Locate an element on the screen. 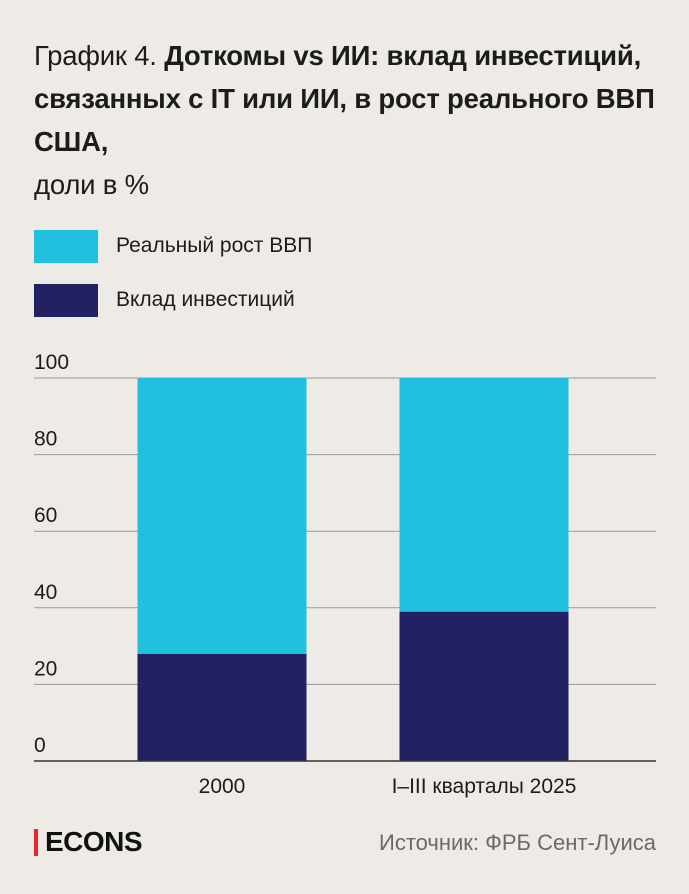  legend-item-gdp: Реальный рост ВВП is located at coordinates (173, 246).